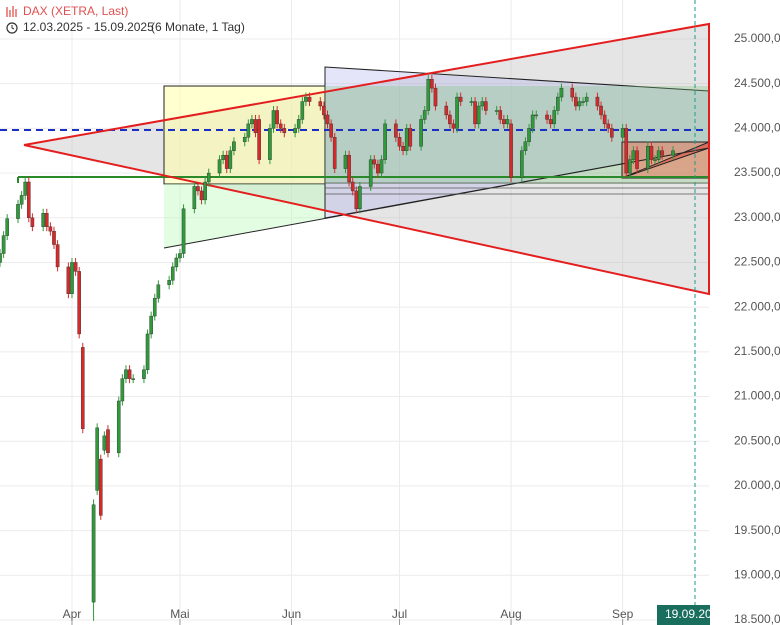  What do you see at coordinates (757, 172) in the screenshot?
I see `y-tick-label: 23.500,00` at bounding box center [757, 172].